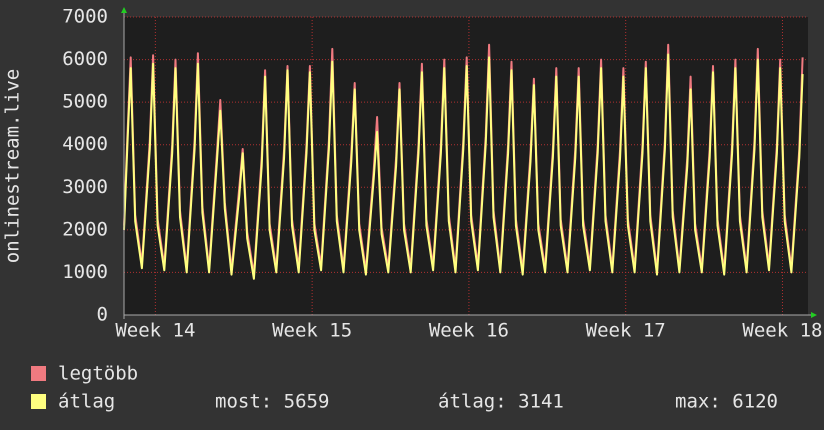  What do you see at coordinates (272, 402) in the screenshot?
I see `stat-current: most: 5659` at bounding box center [272, 402].